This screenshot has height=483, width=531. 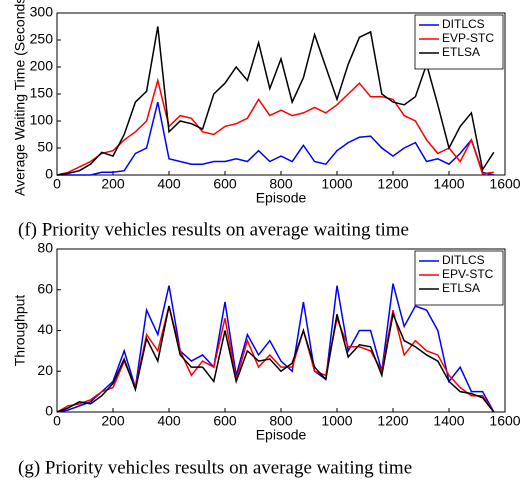 What do you see at coordinates (42, 66) in the screenshot?
I see `y-tick-label: 200` at bounding box center [42, 66].